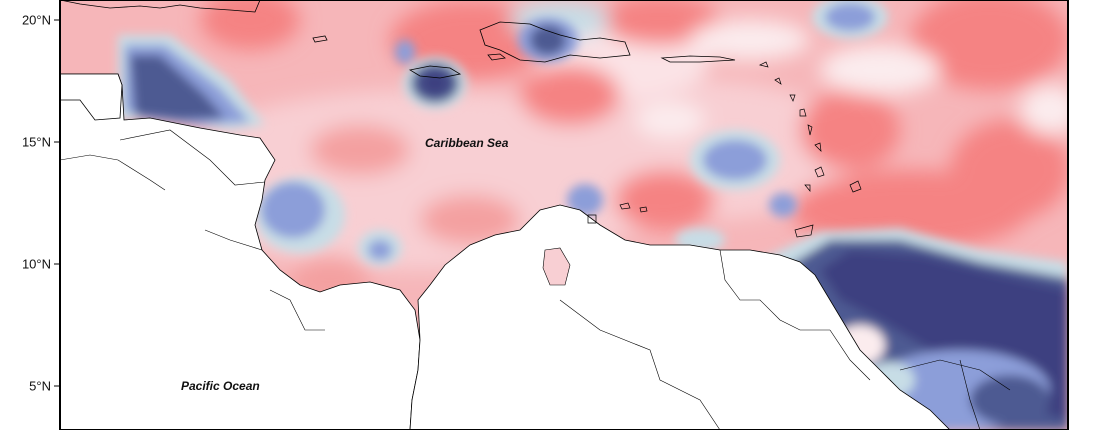  I want to click on caribbean-sea-label: Caribbean Sea, so click(467, 143).